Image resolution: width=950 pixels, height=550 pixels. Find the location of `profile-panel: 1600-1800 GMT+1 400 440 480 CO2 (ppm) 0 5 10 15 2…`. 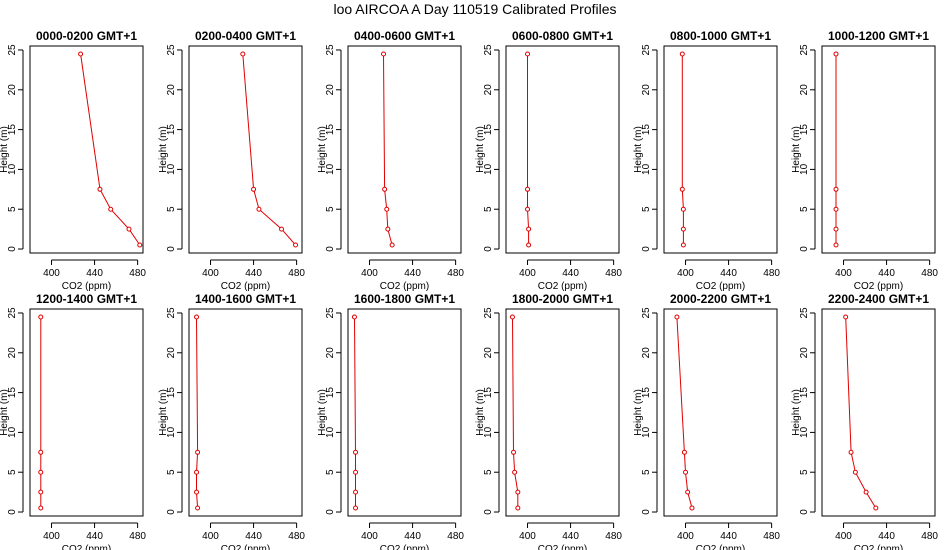

profile-panel: 1600-1800 GMT+1 400 440 480 CO2 (ppm) 0 5 10 15 2… is located at coordinates (390, 421).